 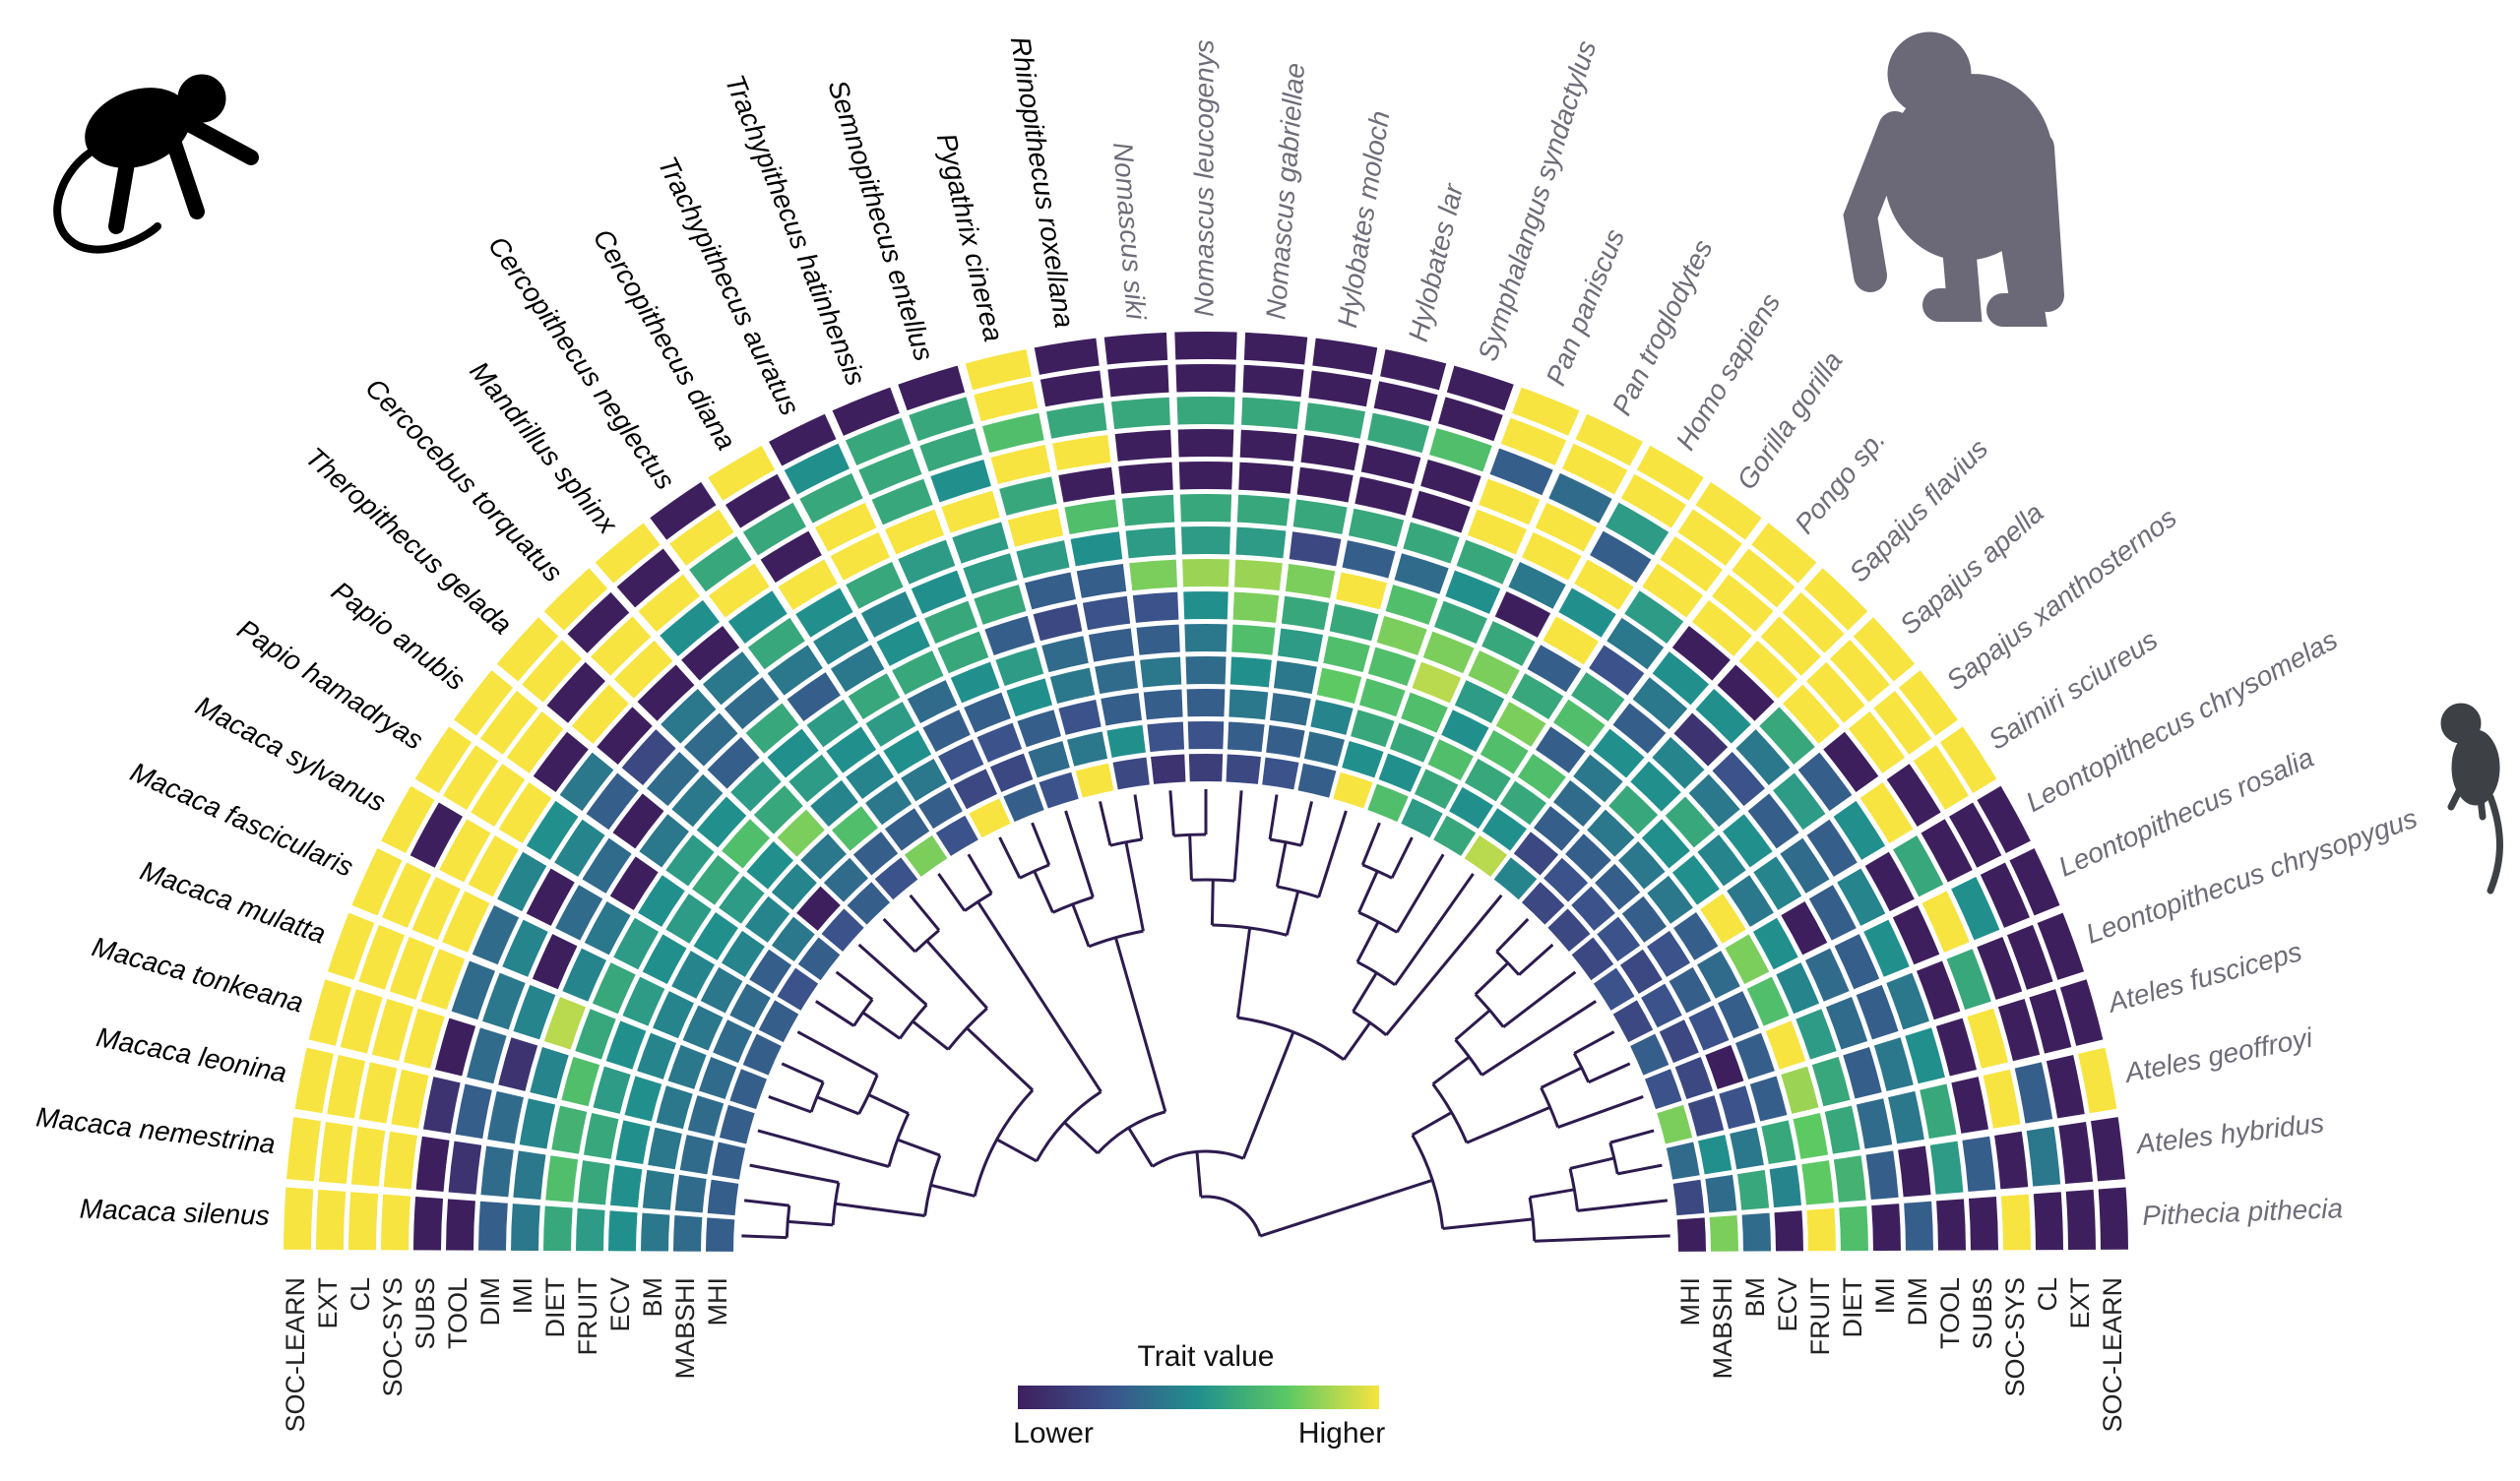 What do you see at coordinates (2015, 1337) in the screenshot?
I see `trait-label: SOC-SYS` at bounding box center [2015, 1337].